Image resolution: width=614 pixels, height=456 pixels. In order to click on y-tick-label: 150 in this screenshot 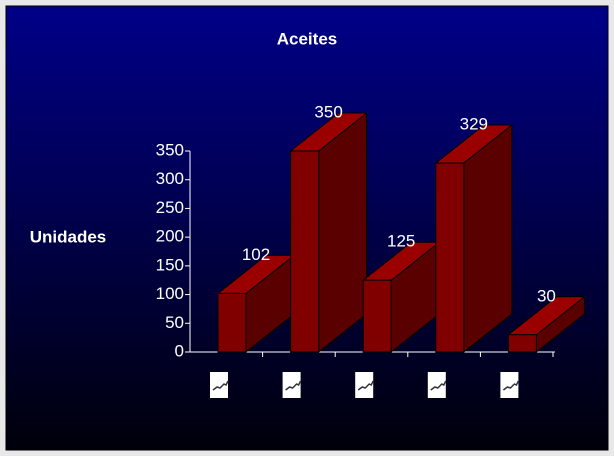, I will do `click(170, 264)`.